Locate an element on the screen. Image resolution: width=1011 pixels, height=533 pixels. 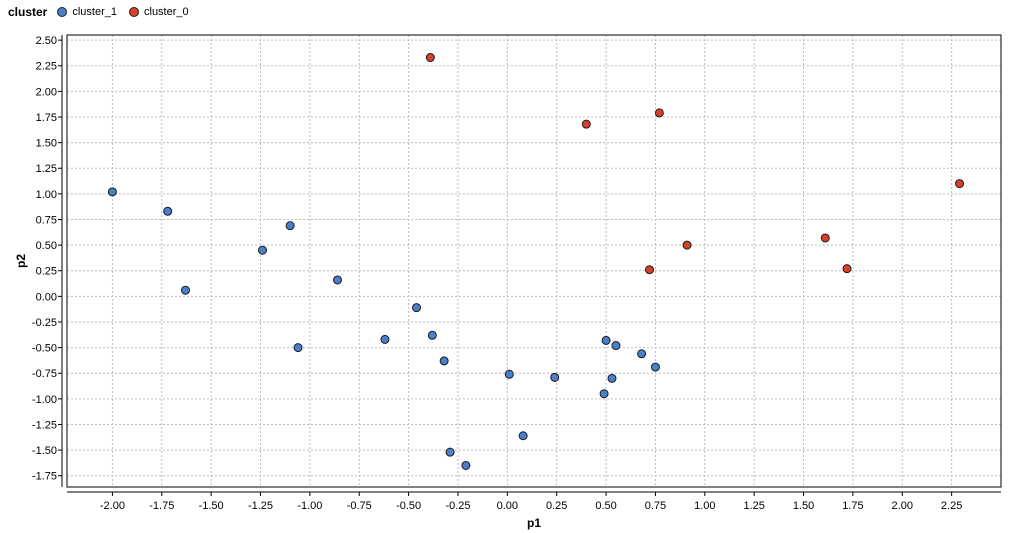
x-tick-label: 0.25 is located at coordinates (556, 506).